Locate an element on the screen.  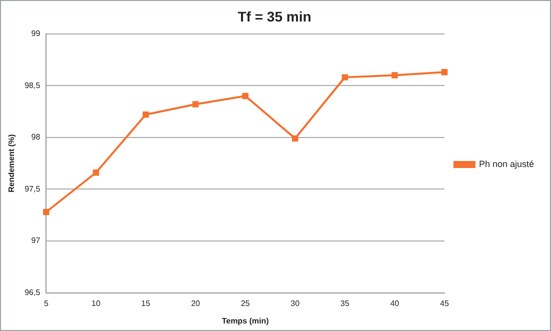
x-tick-label: 25 is located at coordinates (245, 303).